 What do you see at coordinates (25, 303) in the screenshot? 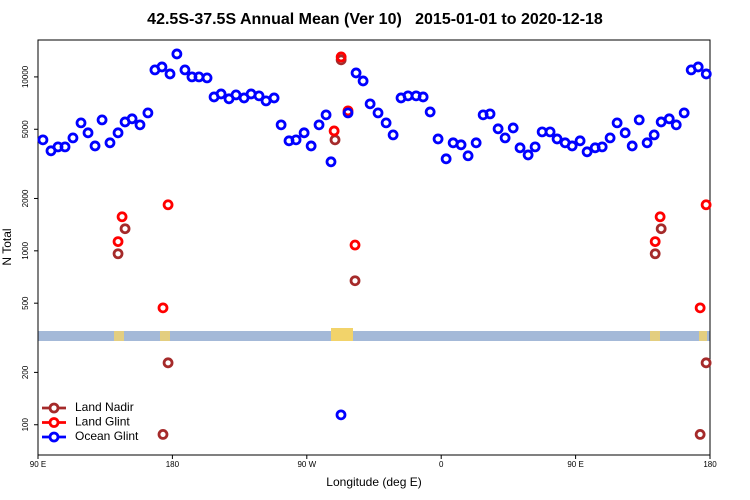
I see `y-tick-label: 500` at bounding box center [25, 303].